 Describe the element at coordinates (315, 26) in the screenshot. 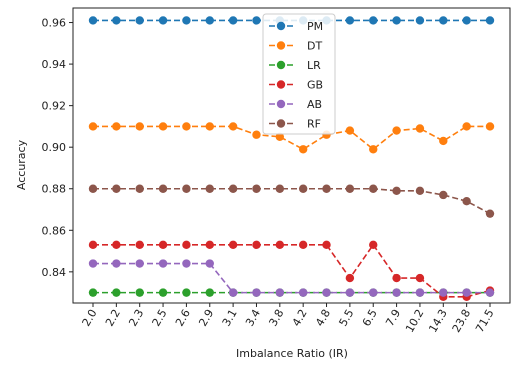

I see `legend-label-pm: PM` at that location.